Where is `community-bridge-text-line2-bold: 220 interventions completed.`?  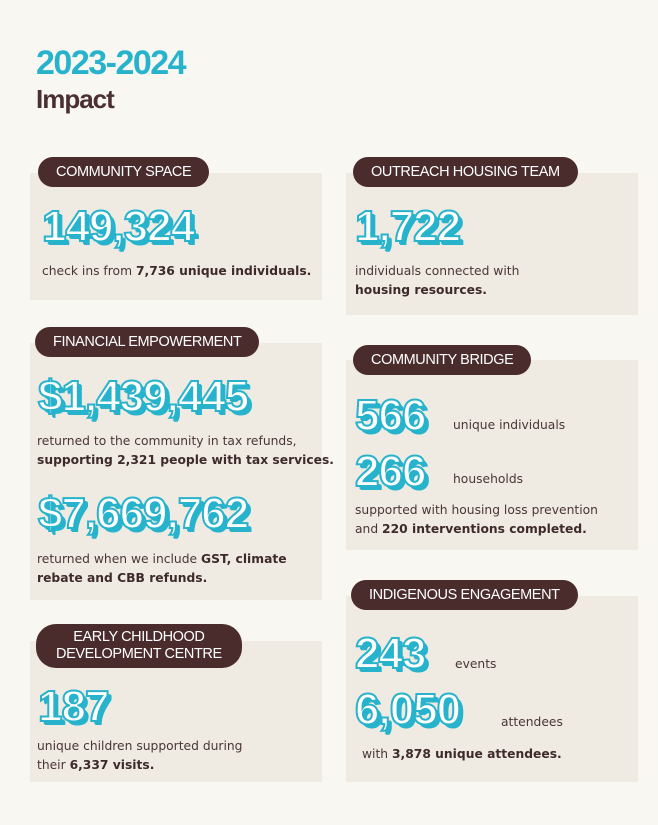 community-bridge-text-line2-bold: 220 interventions completed. is located at coordinates (484, 529).